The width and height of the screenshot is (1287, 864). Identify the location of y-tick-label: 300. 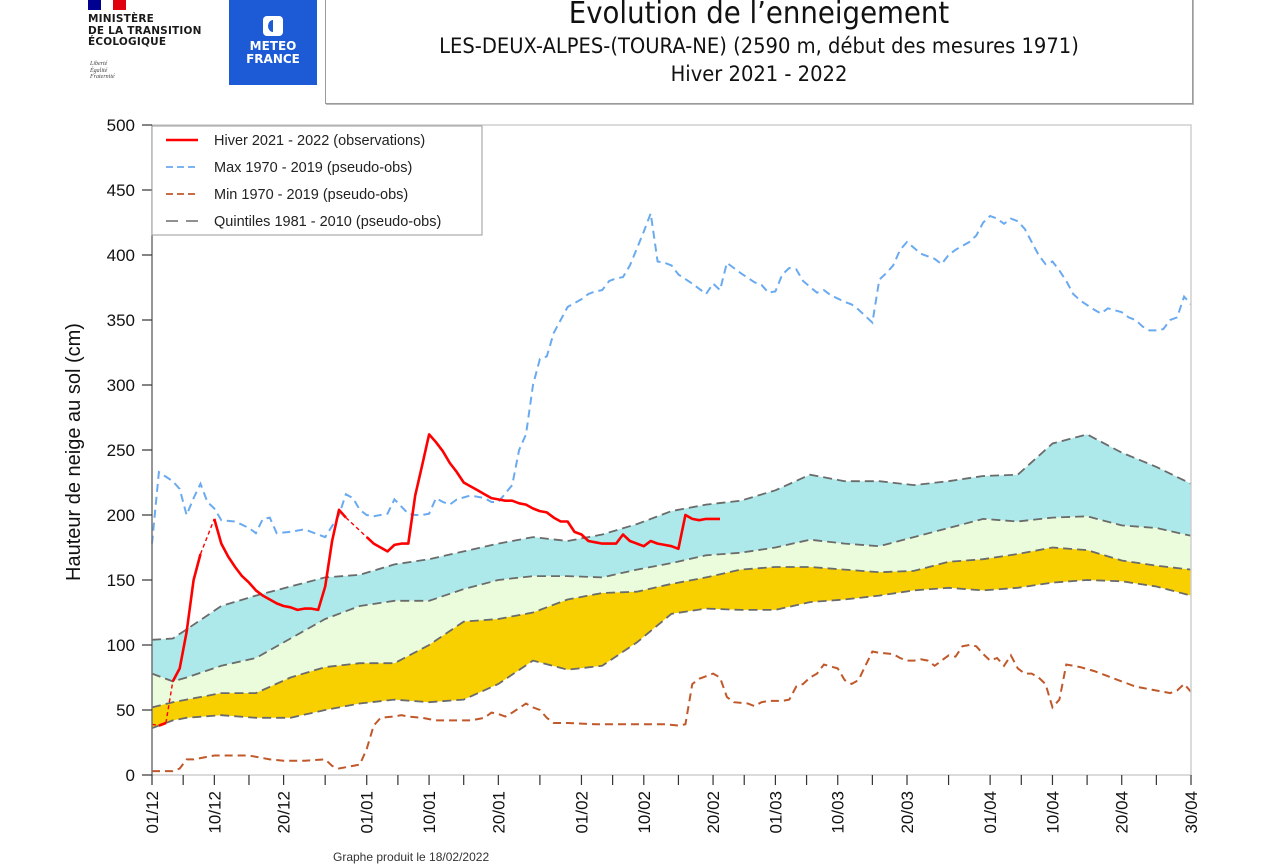
(121, 385).